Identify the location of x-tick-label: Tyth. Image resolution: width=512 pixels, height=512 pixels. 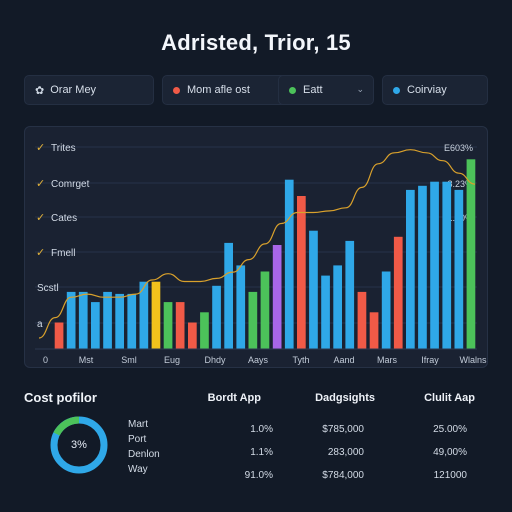
(300, 360).